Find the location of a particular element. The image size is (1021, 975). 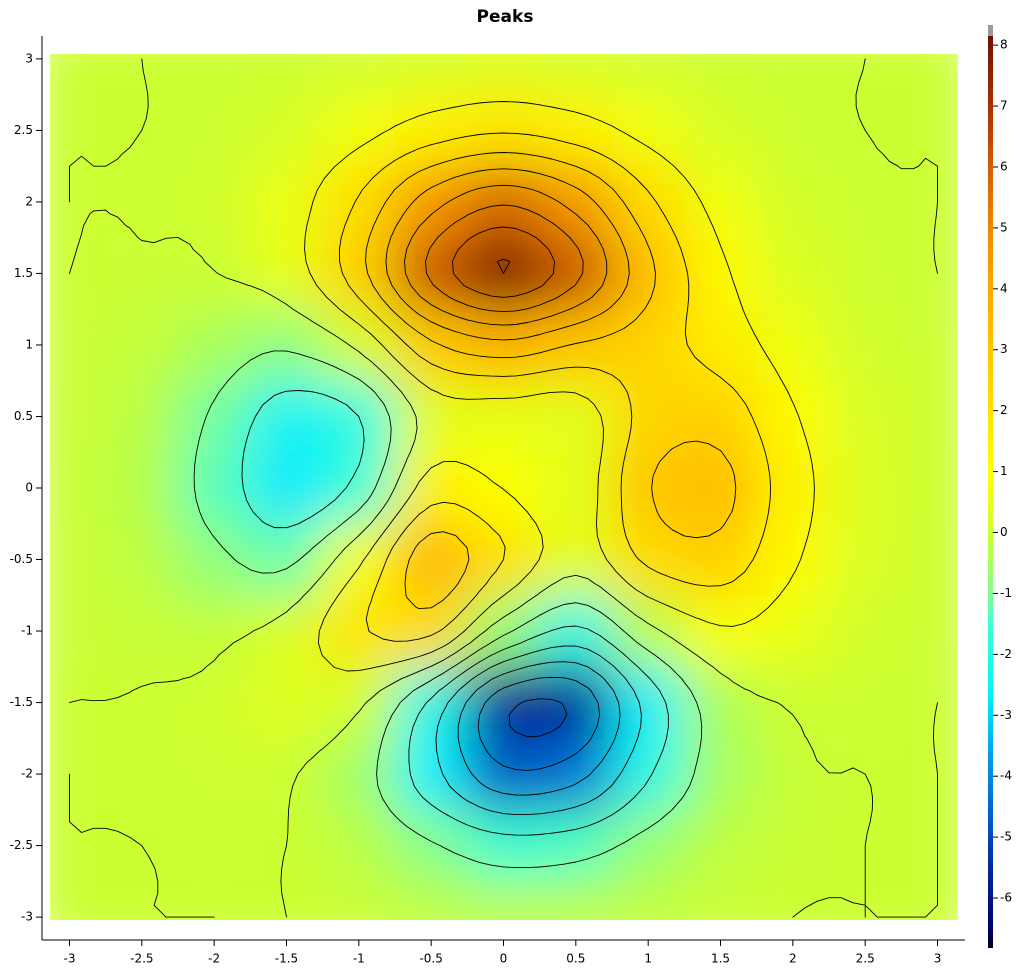

chart-title: Peaks is located at coordinates (505, 17).